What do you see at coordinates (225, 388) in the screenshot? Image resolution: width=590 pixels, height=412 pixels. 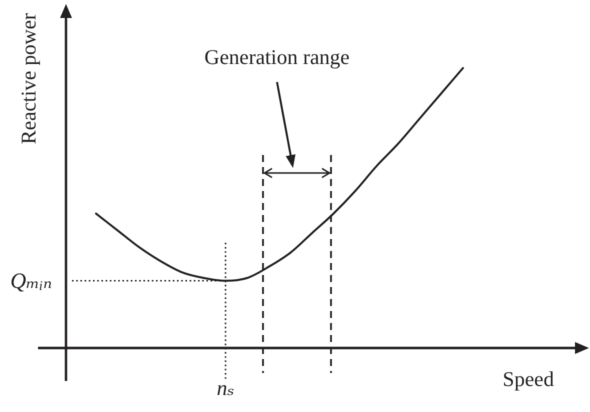 I see `text: nₛ` at bounding box center [225, 388].